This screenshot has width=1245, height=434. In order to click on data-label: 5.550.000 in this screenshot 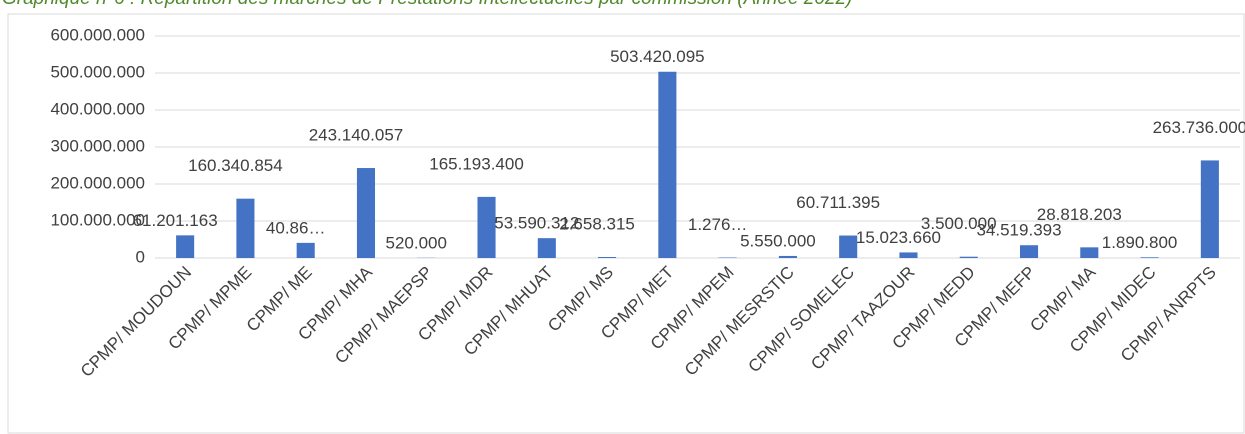, I will do `click(778, 240)`.